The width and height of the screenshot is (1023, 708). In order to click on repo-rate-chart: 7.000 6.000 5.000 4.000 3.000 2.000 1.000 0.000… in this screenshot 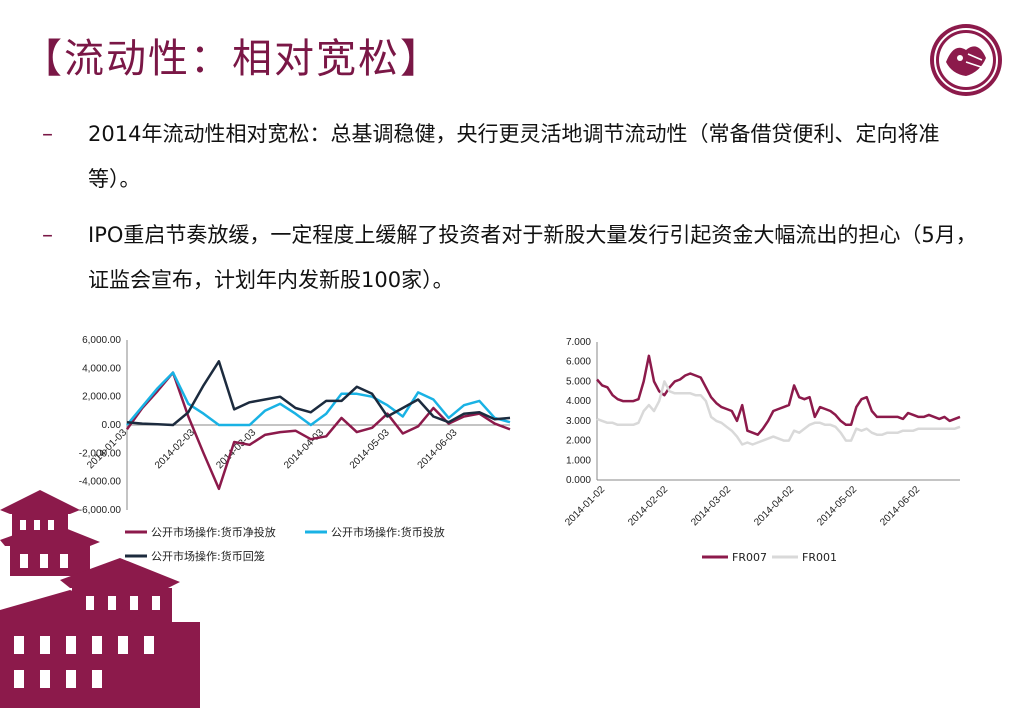, I will do `click(762, 450)`.